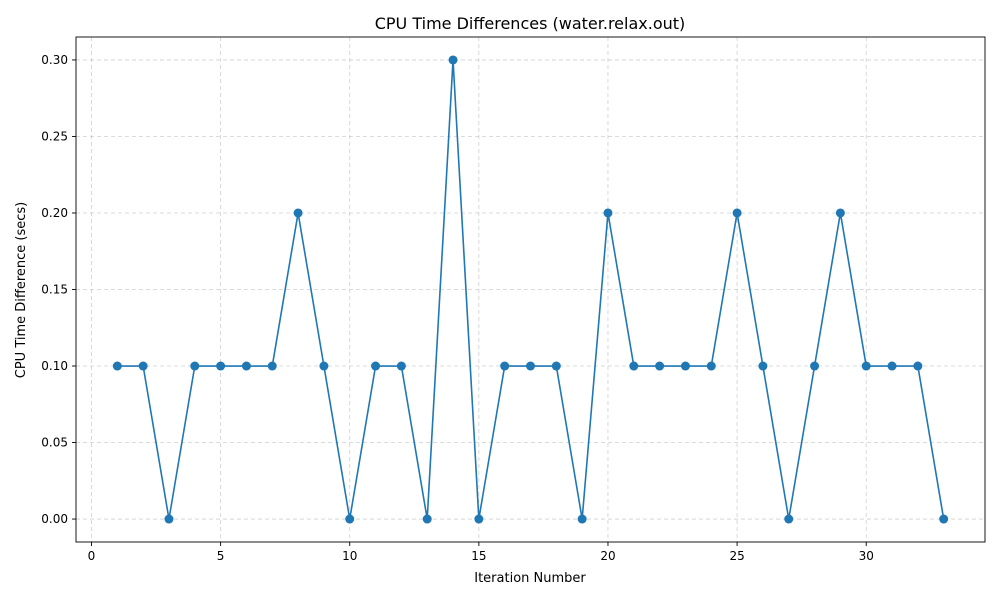 The height and width of the screenshot is (604, 1000). Describe the element at coordinates (607, 556) in the screenshot. I see `x-tick-label: 20` at that location.